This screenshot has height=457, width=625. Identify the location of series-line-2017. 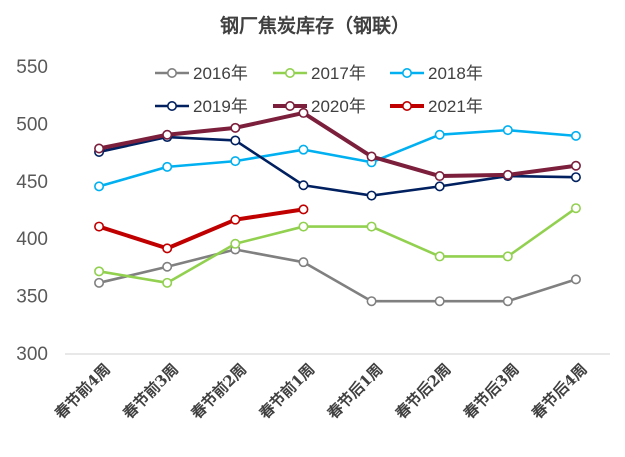
(337, 245).